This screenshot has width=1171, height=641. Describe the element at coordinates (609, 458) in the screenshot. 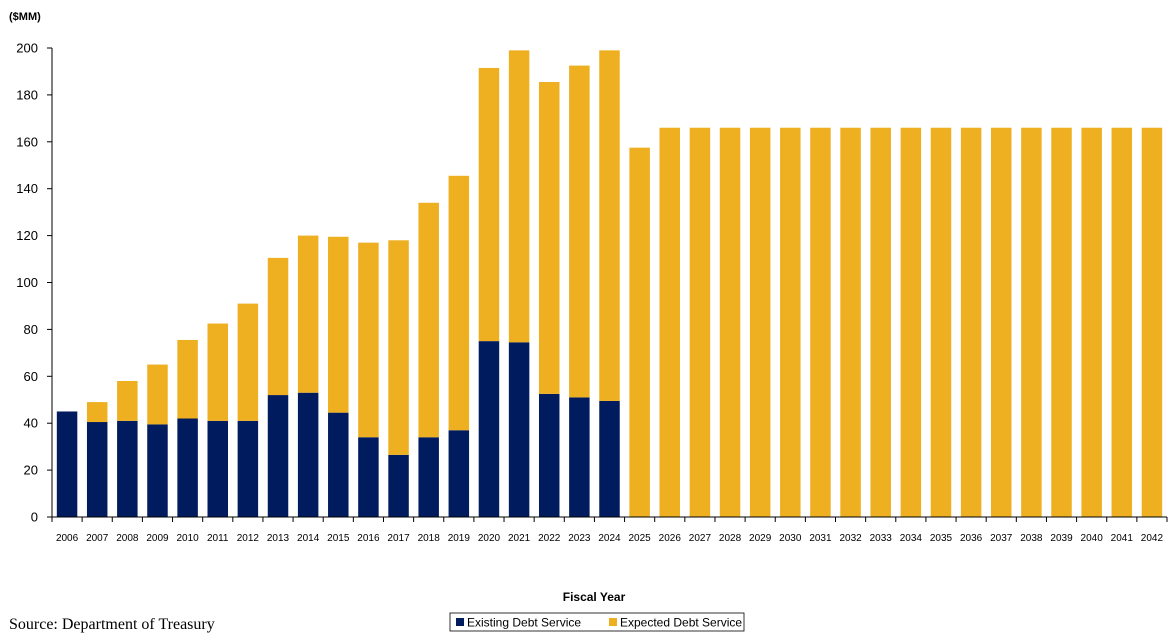

I see `bar-existing-2024` at that location.